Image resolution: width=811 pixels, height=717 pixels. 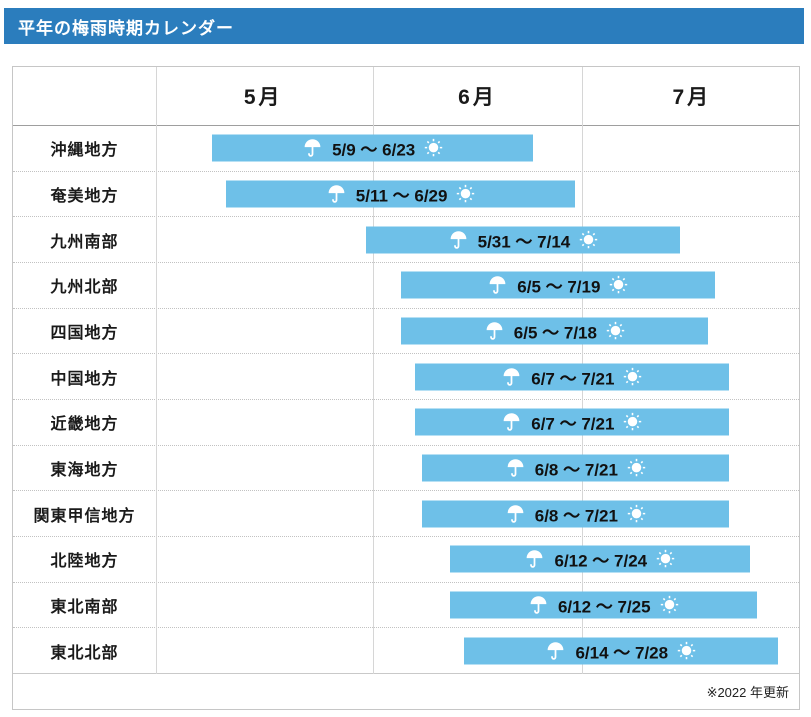 What do you see at coordinates (84, 151) in the screenshot?
I see `region-label: 沖縄地方` at bounding box center [84, 151].